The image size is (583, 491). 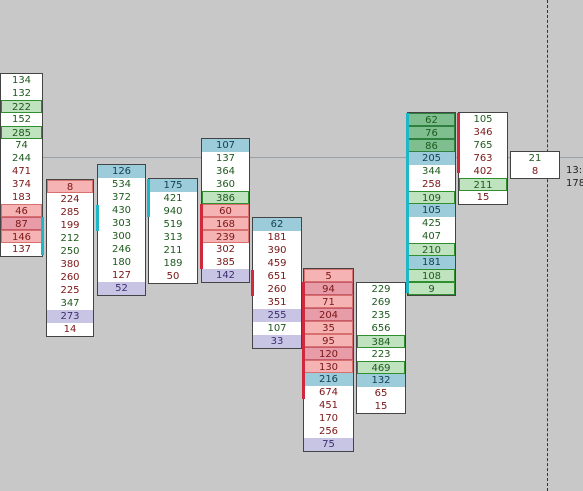 What do you see at coordinates (381, 315) in the screenshot?
I see `volume-cell: 235` at bounding box center [381, 315].